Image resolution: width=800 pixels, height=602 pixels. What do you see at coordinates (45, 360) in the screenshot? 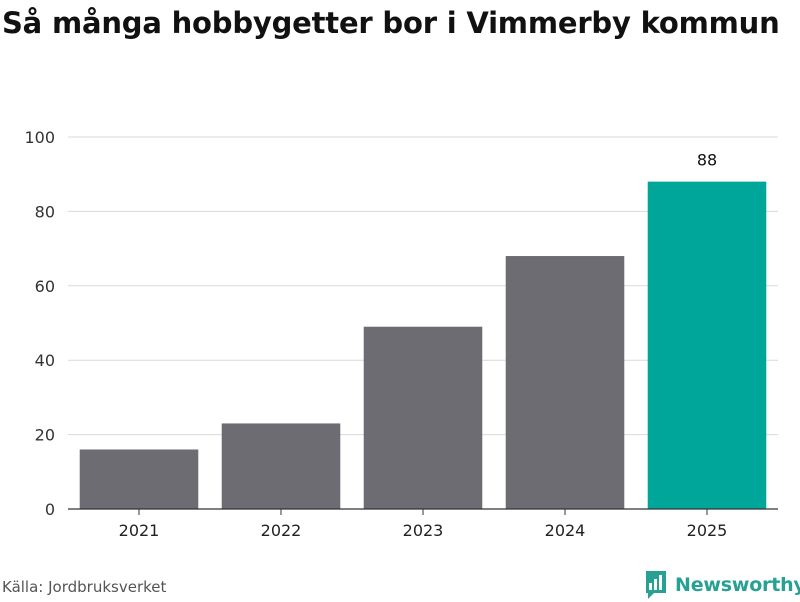
I see `y-tick-label: 40` at bounding box center [45, 360].